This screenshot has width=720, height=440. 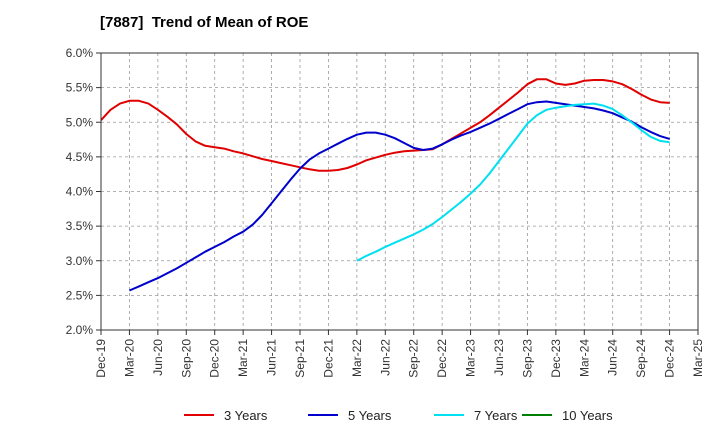 What do you see at coordinates (204, 22) in the screenshot?
I see `chart-title: [7887] Trend of Mean of ROE` at bounding box center [204, 22].